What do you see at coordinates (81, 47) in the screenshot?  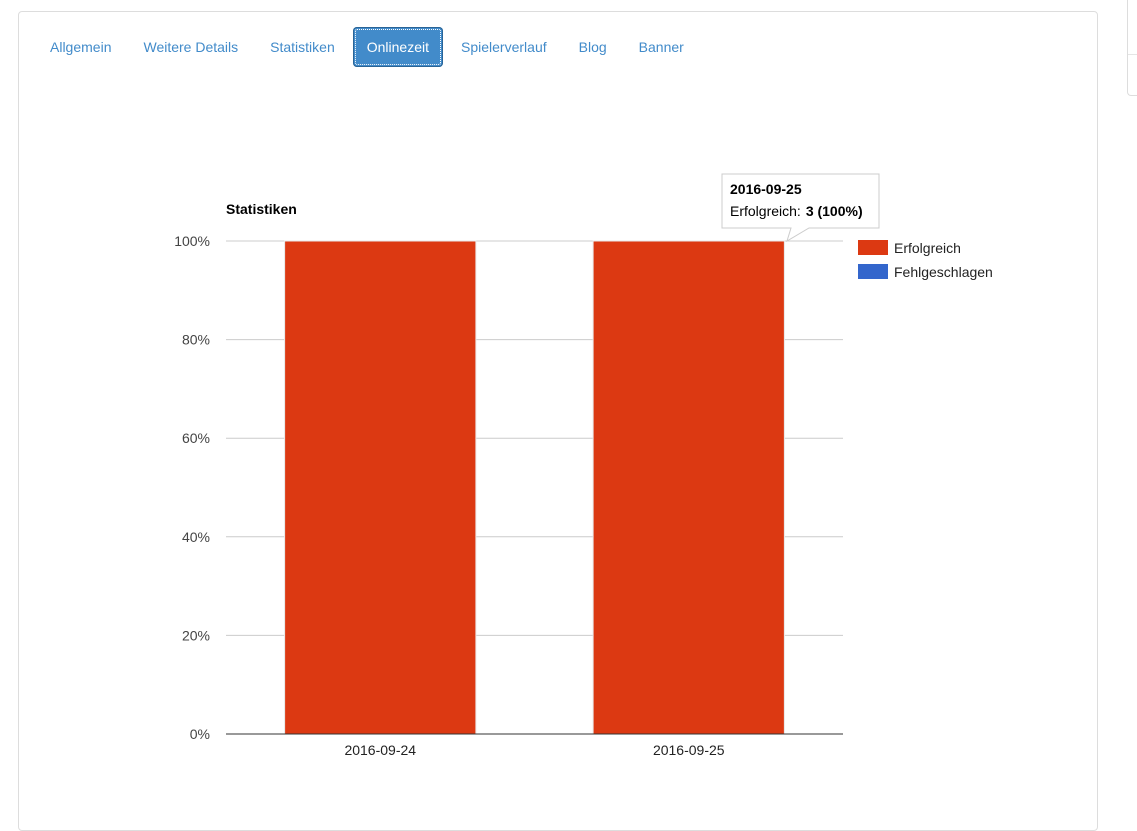 I see `tab-allgemein: Allgemein` at bounding box center [81, 47].